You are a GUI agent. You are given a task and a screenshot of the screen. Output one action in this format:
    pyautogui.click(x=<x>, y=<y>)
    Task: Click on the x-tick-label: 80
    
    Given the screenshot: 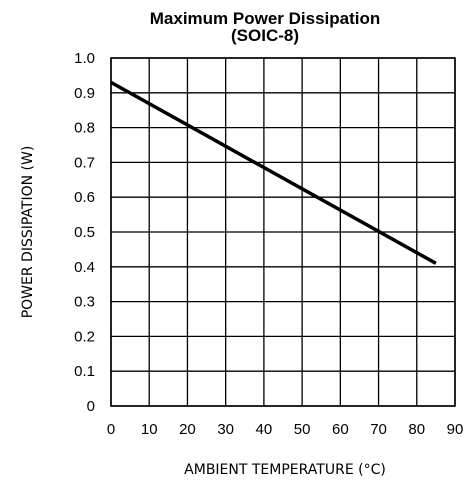 What is the action you would take?
    pyautogui.click(x=416, y=429)
    